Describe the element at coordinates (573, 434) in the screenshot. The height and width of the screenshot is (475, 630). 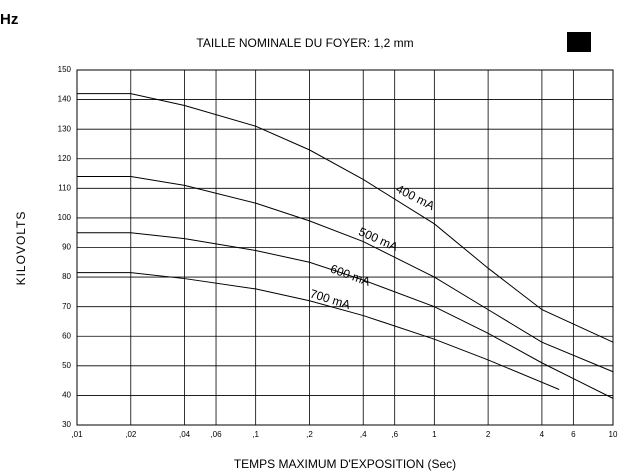
I see `x-tick-label: 6` at that location.